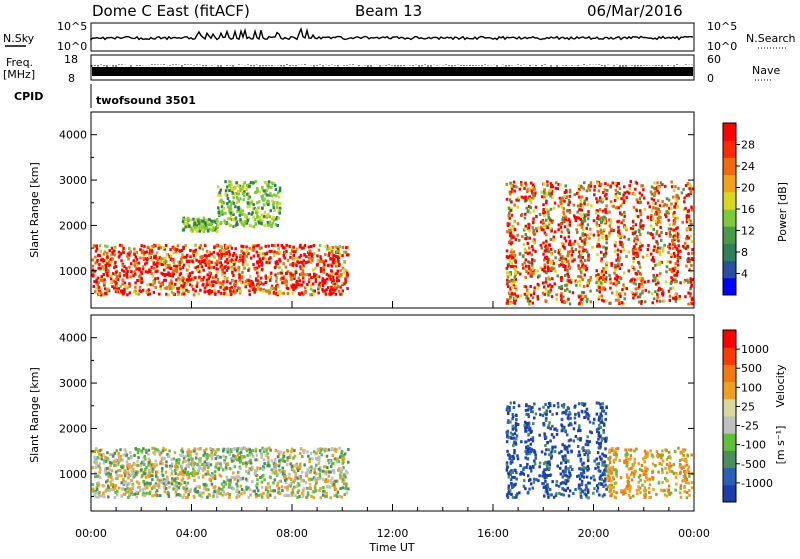 This screenshot has width=800, height=559. I want to click on power-ylabel: Slant Range [km], so click(34, 210).